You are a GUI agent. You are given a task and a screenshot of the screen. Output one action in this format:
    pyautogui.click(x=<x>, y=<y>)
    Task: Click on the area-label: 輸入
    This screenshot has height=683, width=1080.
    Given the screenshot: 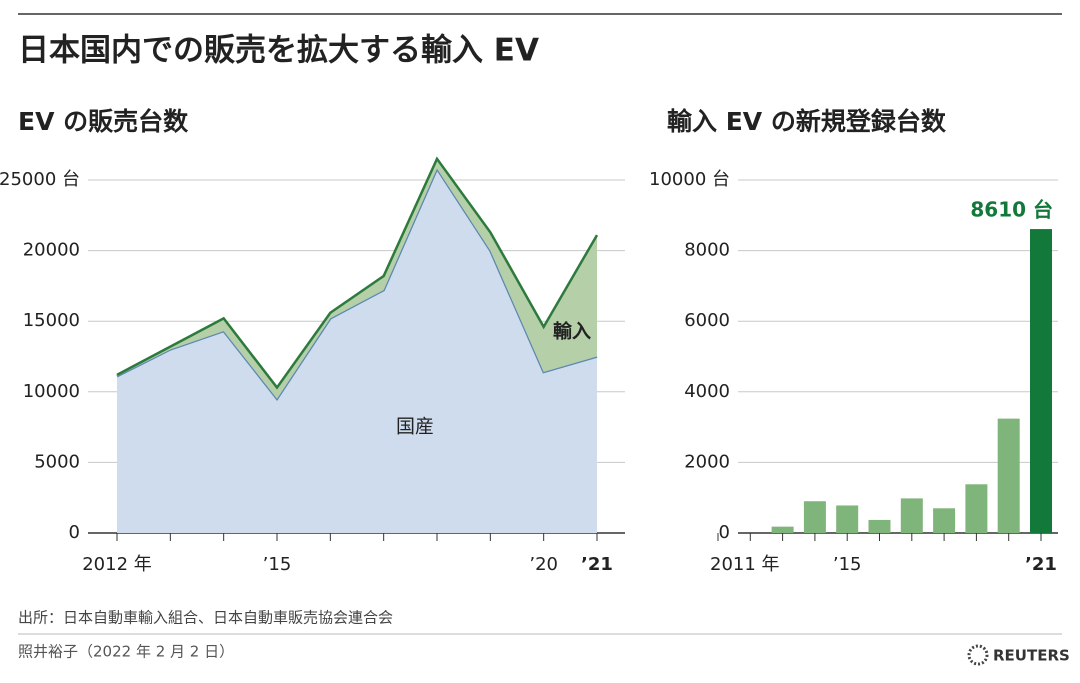 What is the action you would take?
    pyautogui.click(x=572, y=331)
    